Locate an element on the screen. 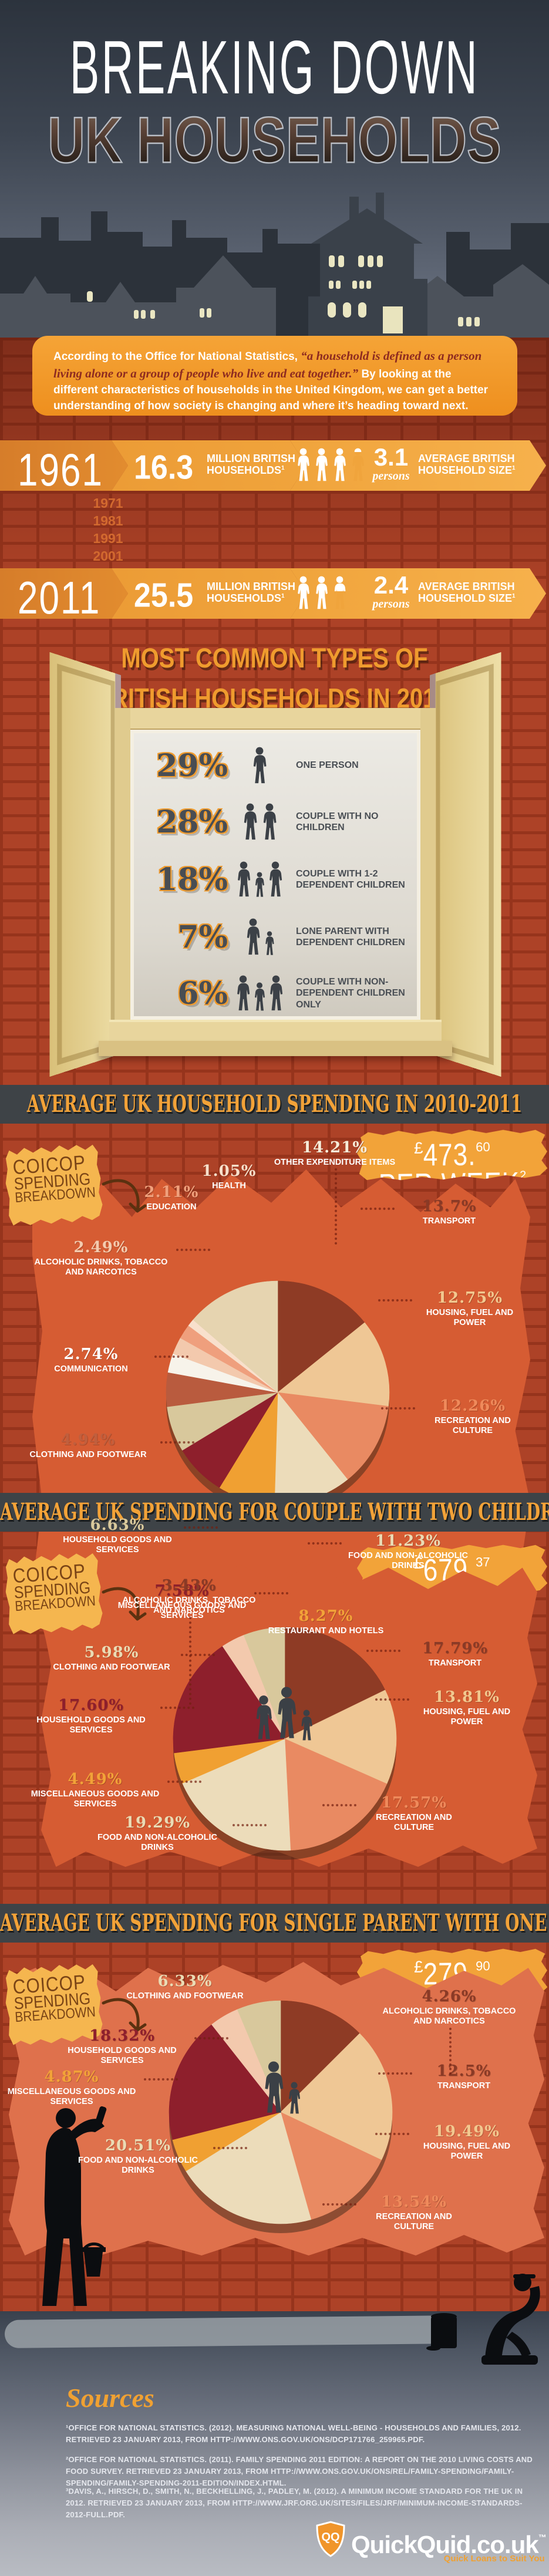  coicop-tag-2: COICOP SPENDING BREAKDOWN is located at coordinates (54, 1594).